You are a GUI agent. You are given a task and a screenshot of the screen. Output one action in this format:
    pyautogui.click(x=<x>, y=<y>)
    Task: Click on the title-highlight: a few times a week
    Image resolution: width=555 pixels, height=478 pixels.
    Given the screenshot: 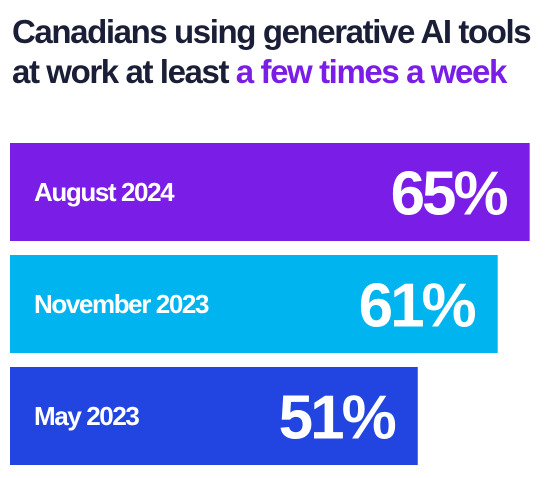 What is the action you would take?
    pyautogui.click(x=371, y=71)
    